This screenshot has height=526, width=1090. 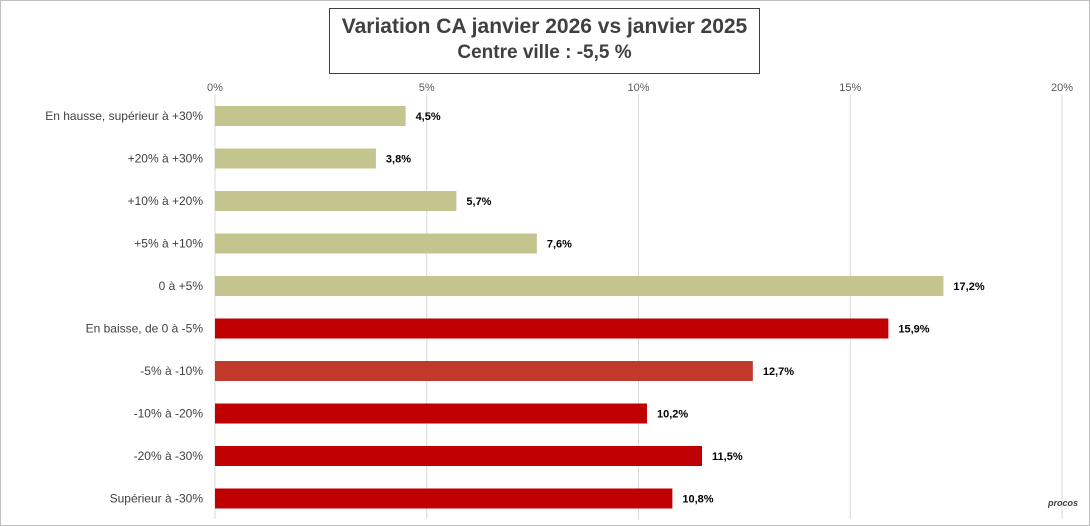 I want to click on category-label: -10% à -20%, so click(x=169, y=414).